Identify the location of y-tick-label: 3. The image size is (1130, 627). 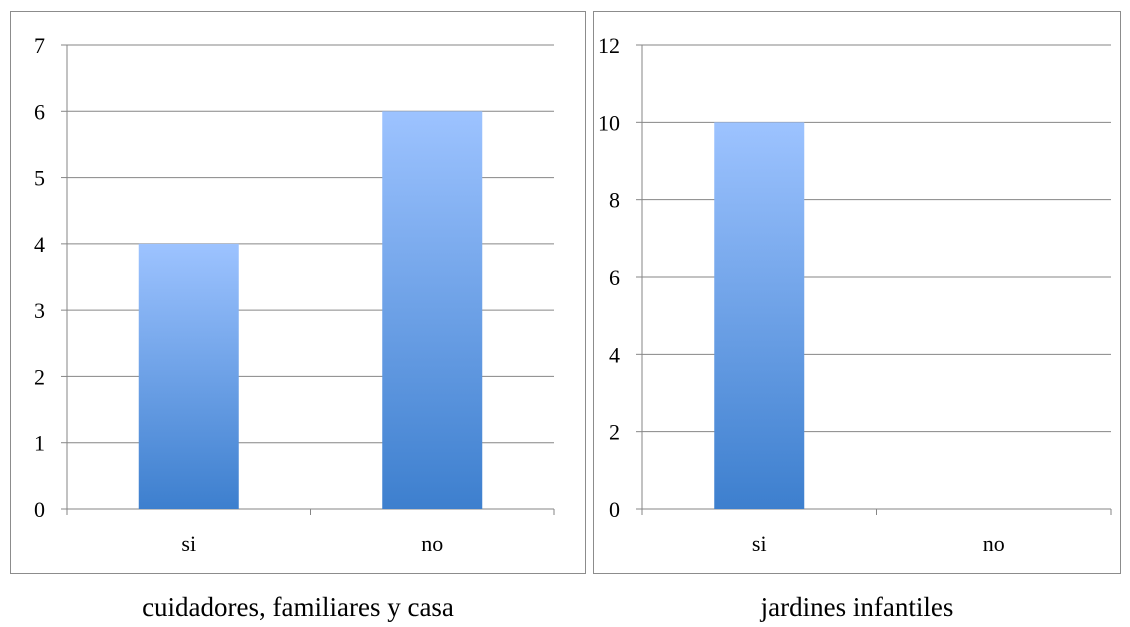
(39, 310).